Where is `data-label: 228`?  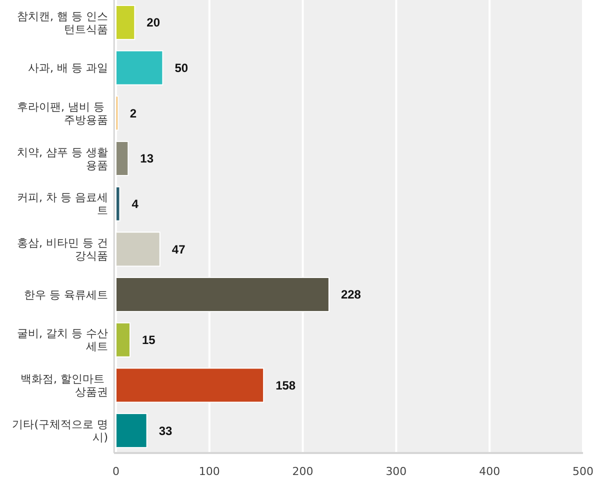 data-label: 228 is located at coordinates (351, 295).